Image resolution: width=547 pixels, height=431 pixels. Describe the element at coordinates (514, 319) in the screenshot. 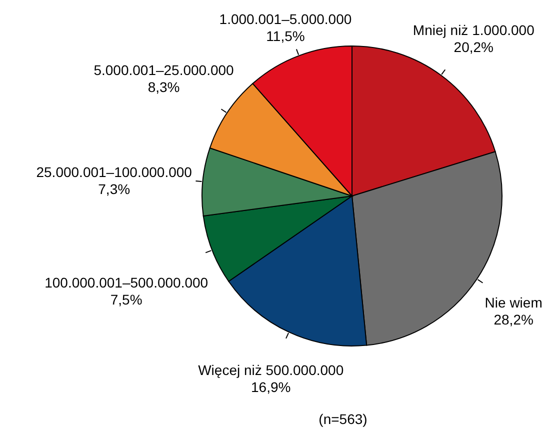

I see `data-label: 28,2%` at that location.